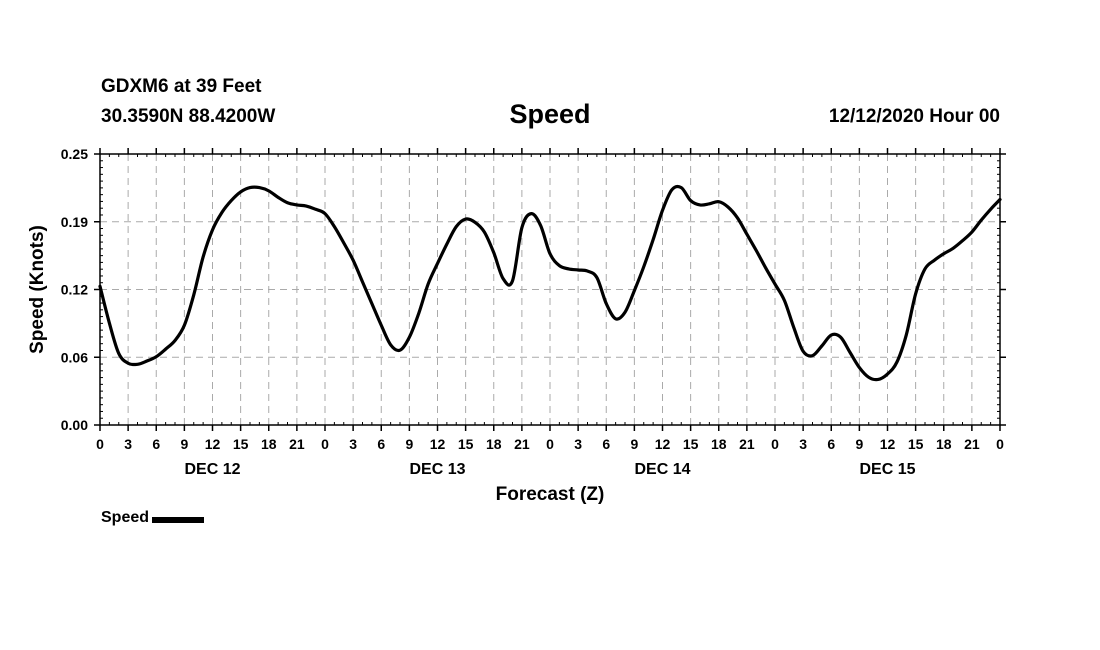 Image resolution: width=1100 pixels, height=650 pixels. What do you see at coordinates (437, 469) in the screenshot?
I see `day-label: DEC 13` at bounding box center [437, 469].